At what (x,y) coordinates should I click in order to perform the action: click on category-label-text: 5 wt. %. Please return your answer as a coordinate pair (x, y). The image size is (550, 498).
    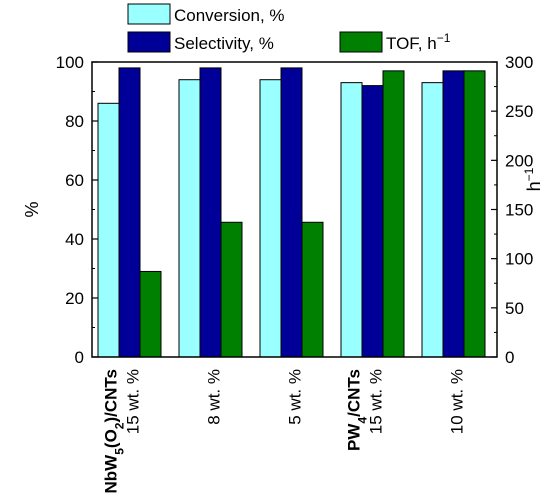
    Looking at the image, I should click on (295, 397).